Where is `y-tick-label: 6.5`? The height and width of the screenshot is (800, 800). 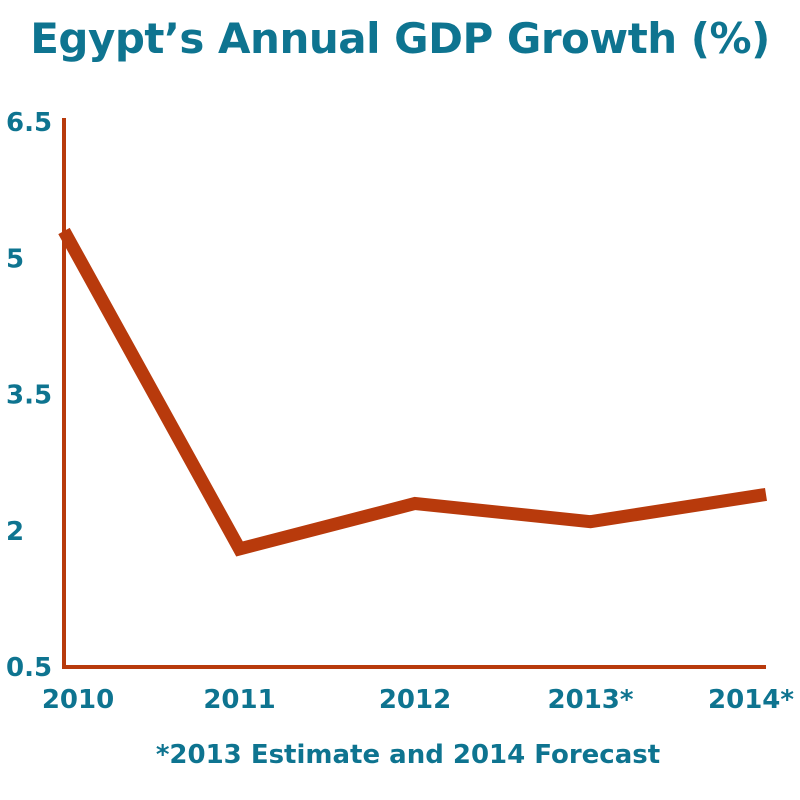 y-tick-label: 6.5 is located at coordinates (29, 123).